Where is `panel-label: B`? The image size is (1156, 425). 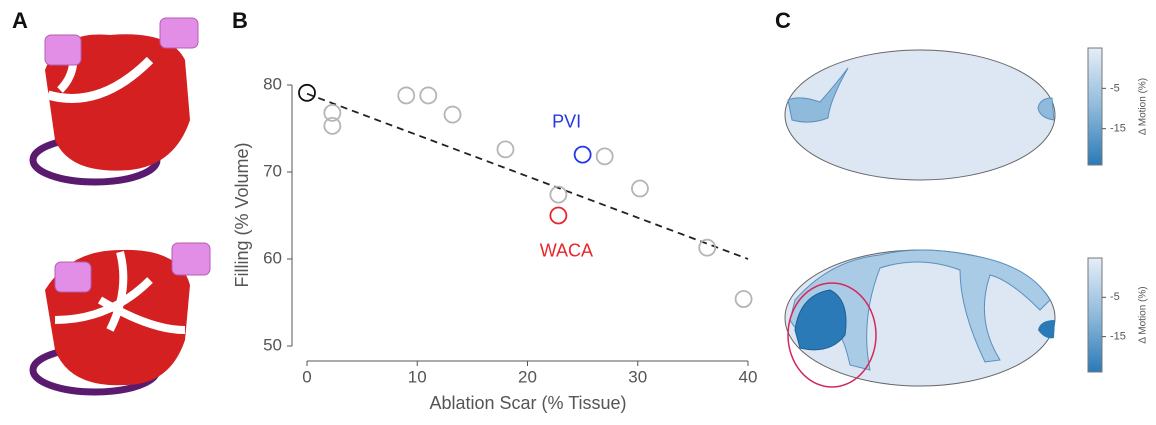
panel-label: B is located at coordinates (240, 20).